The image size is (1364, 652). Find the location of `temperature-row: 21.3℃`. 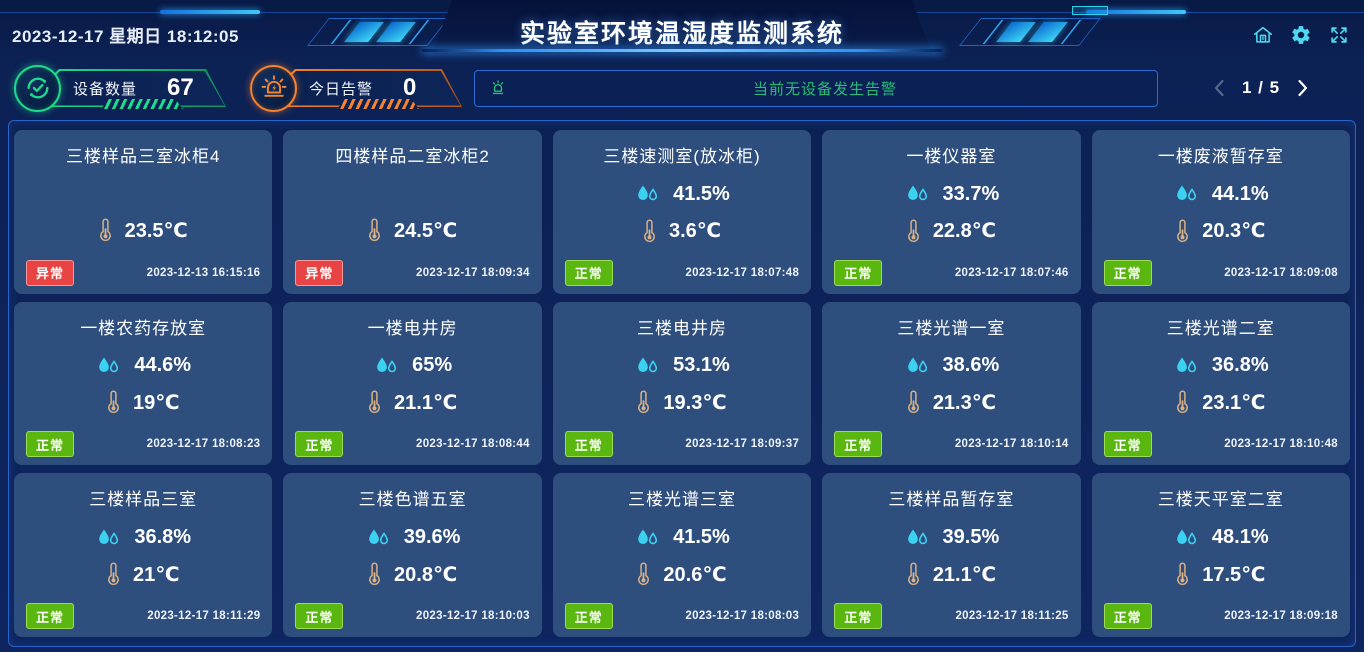

temperature-row: 21.3℃ is located at coordinates (951, 402).